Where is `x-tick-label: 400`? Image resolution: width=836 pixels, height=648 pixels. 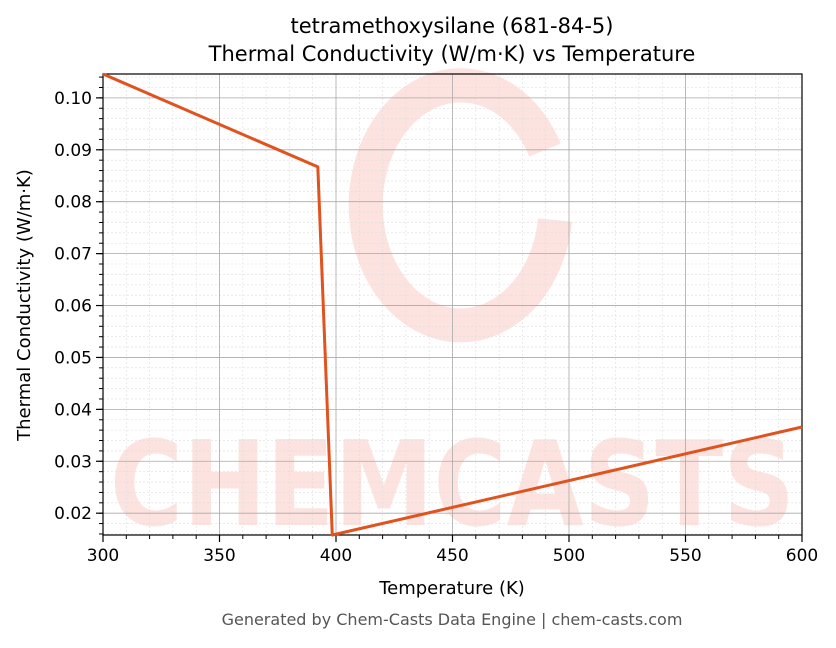 x-tick-label: 400 is located at coordinates (336, 556).